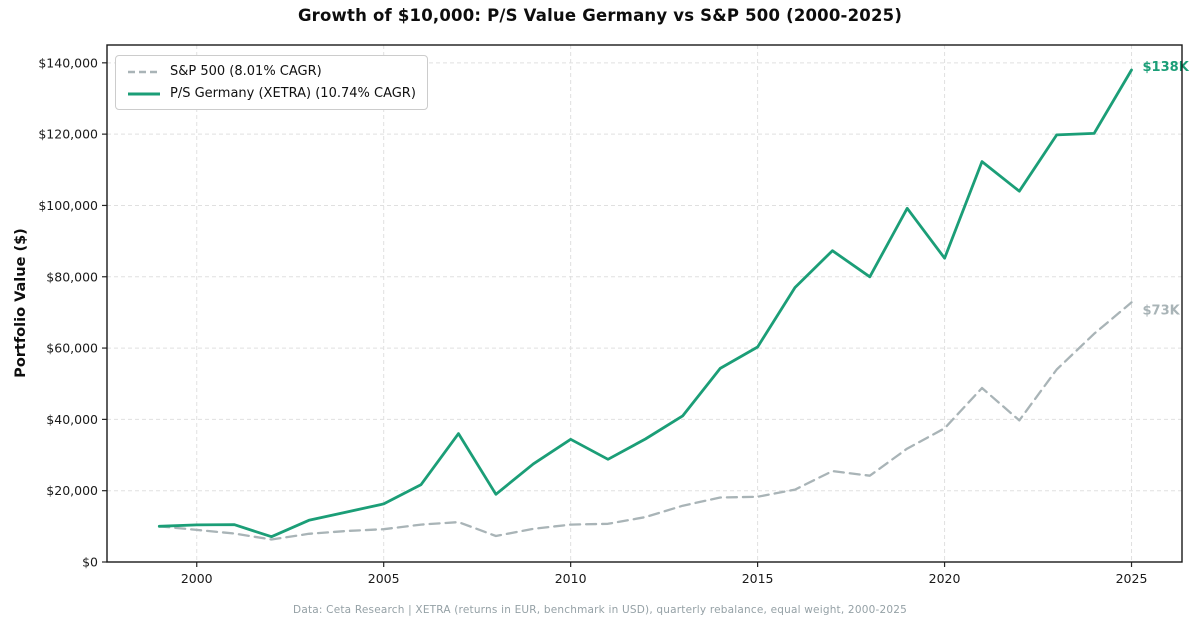  What do you see at coordinates (144, 93) in the screenshot?
I see `solid-line-swatch-icon` at bounding box center [144, 93].